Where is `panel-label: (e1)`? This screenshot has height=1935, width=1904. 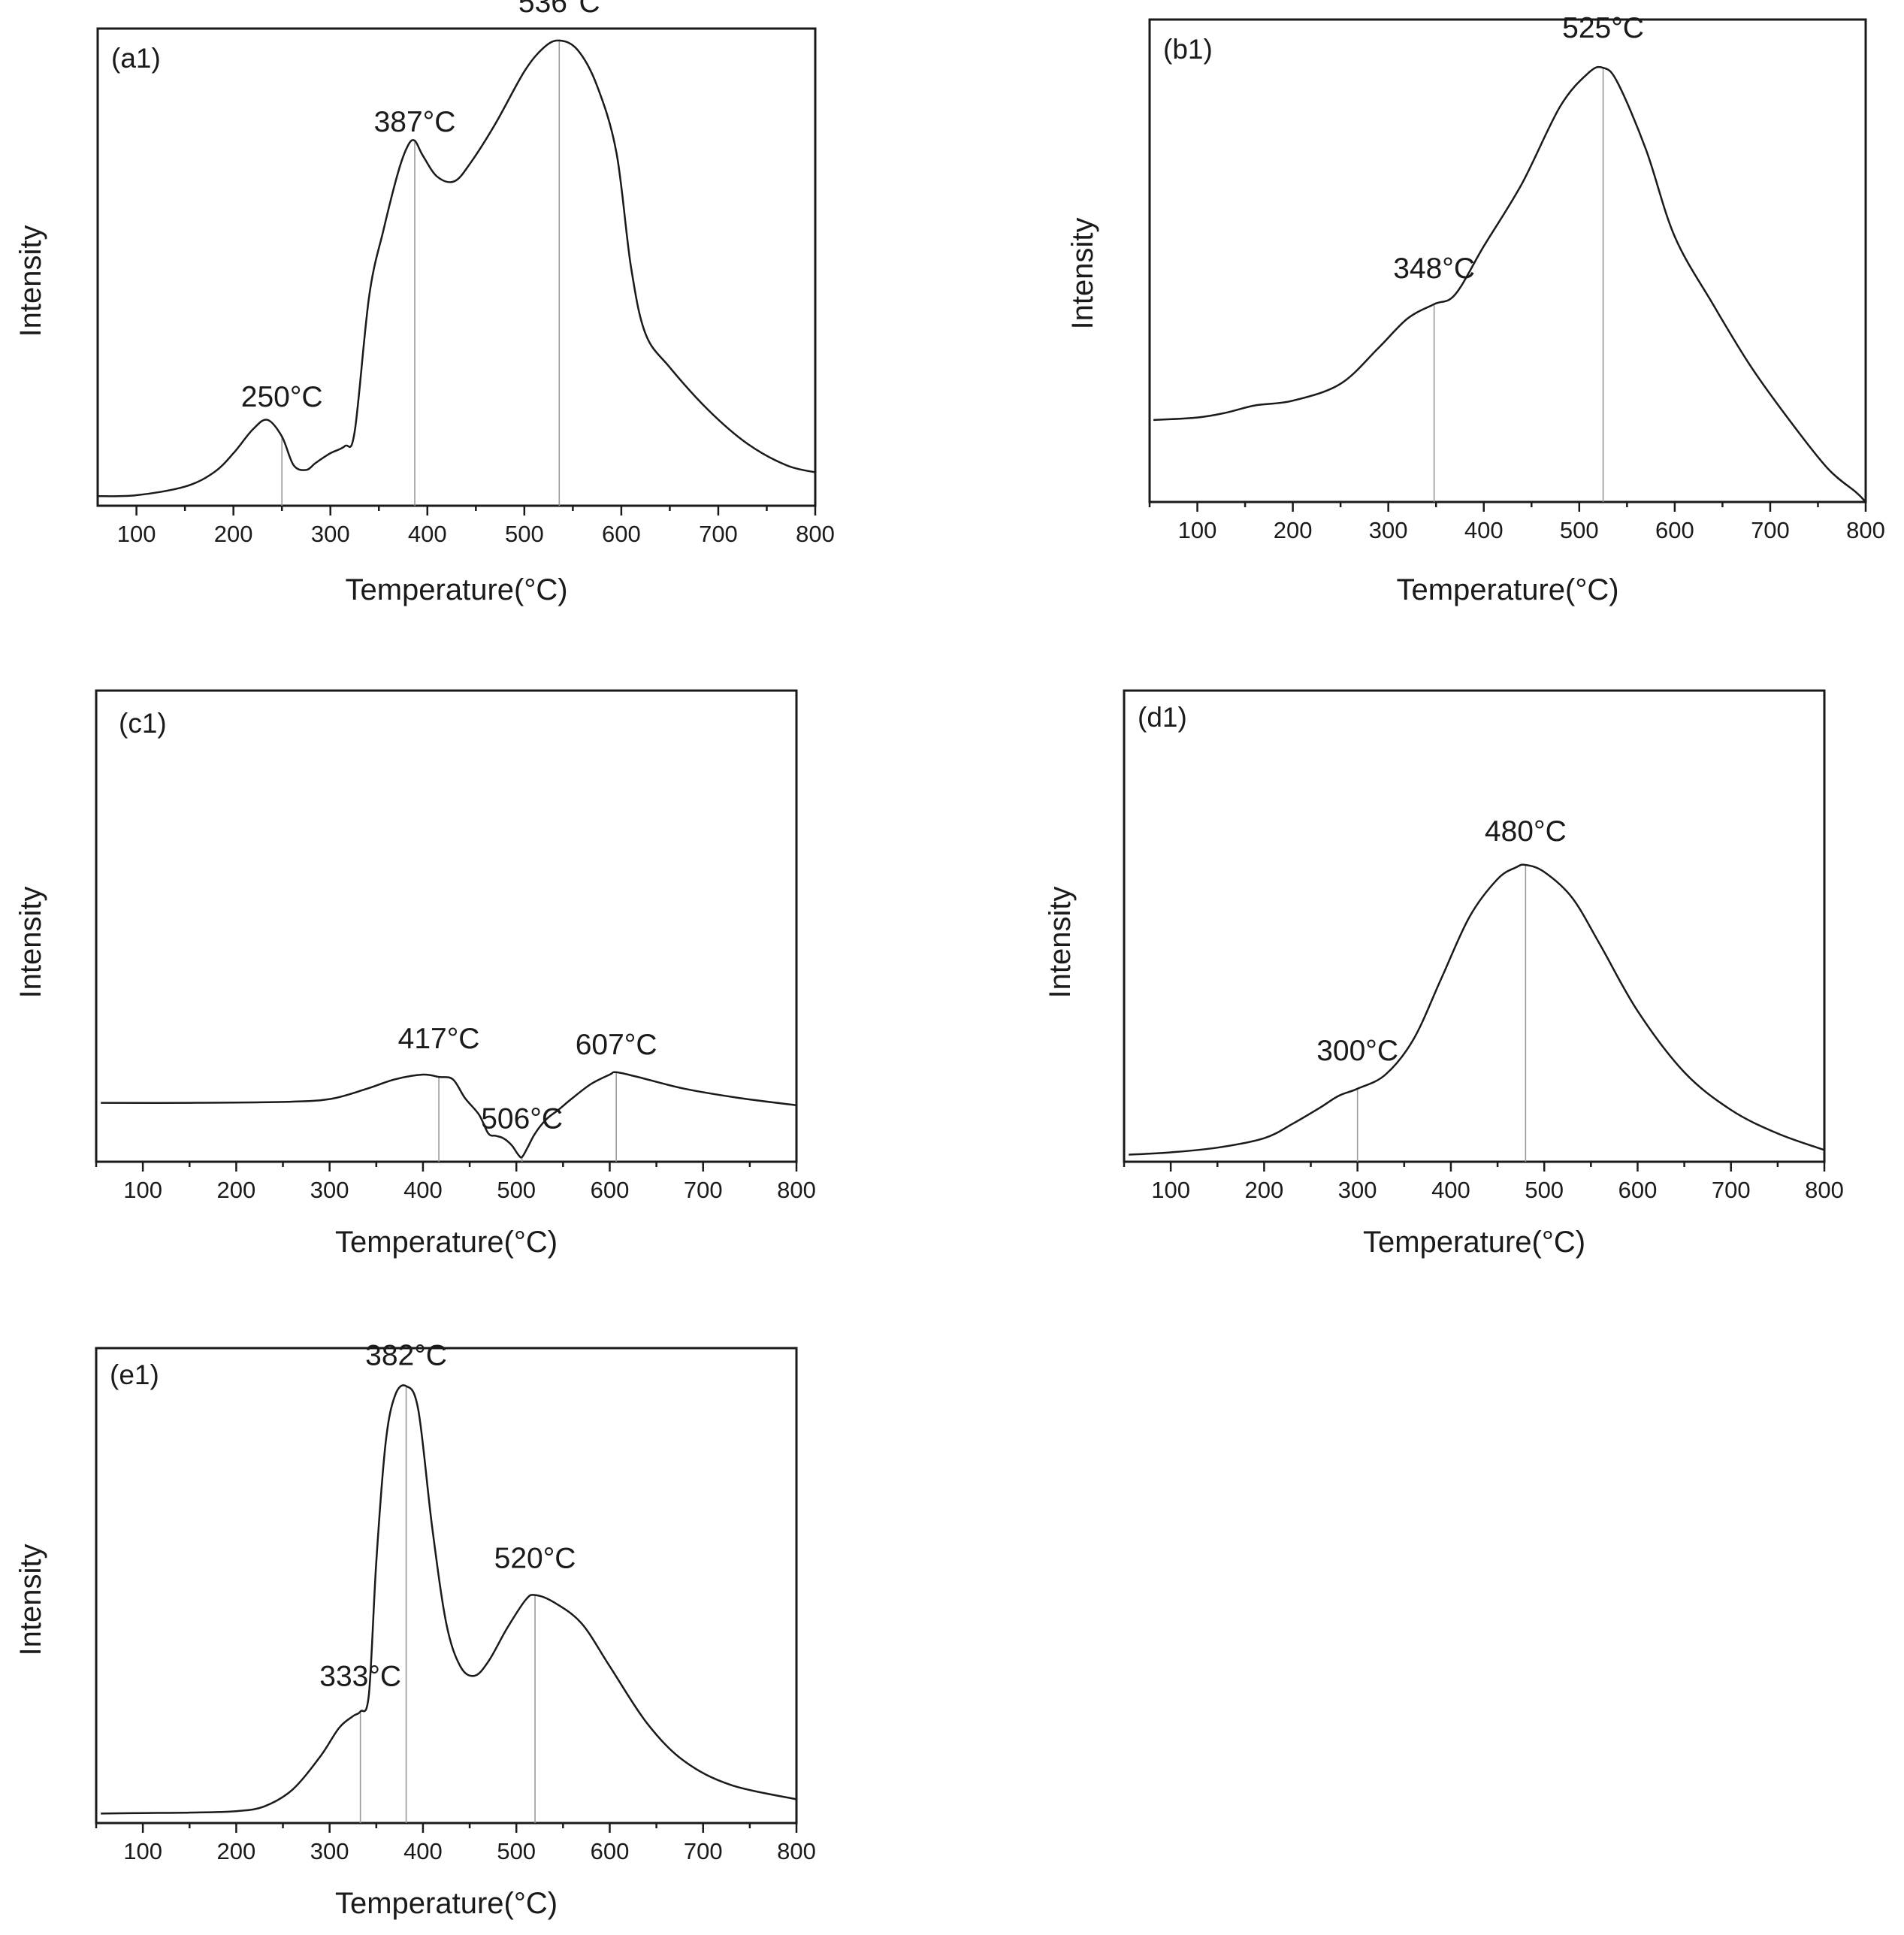 panel-label: (e1) is located at coordinates (134, 1374).